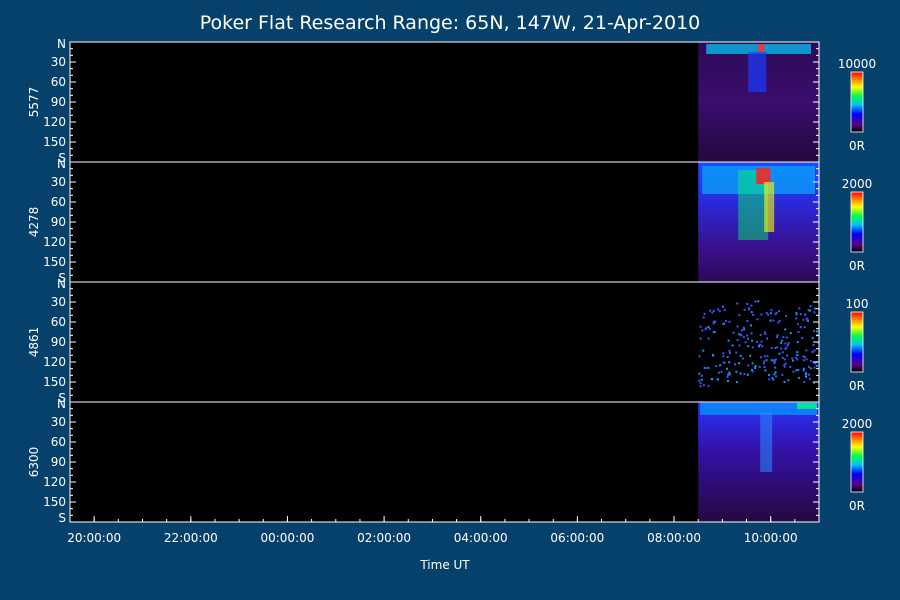 Image resolution: width=900 pixels, height=600 pixels. What do you see at coordinates (857, 266) in the screenshot?
I see `colorbar-min-label: 0R` at bounding box center [857, 266].